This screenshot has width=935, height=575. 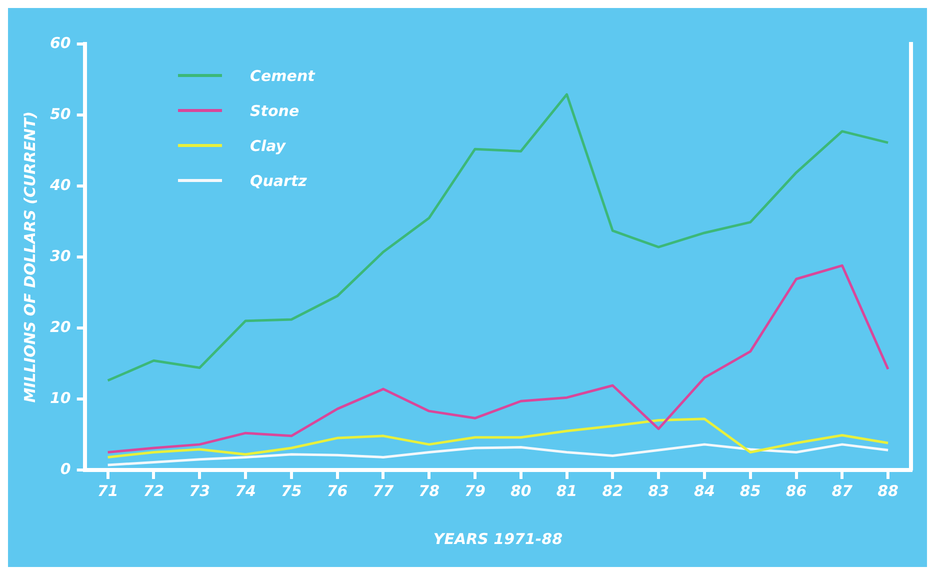 I want to click on y-tick-label: 60, so click(x=60, y=43).